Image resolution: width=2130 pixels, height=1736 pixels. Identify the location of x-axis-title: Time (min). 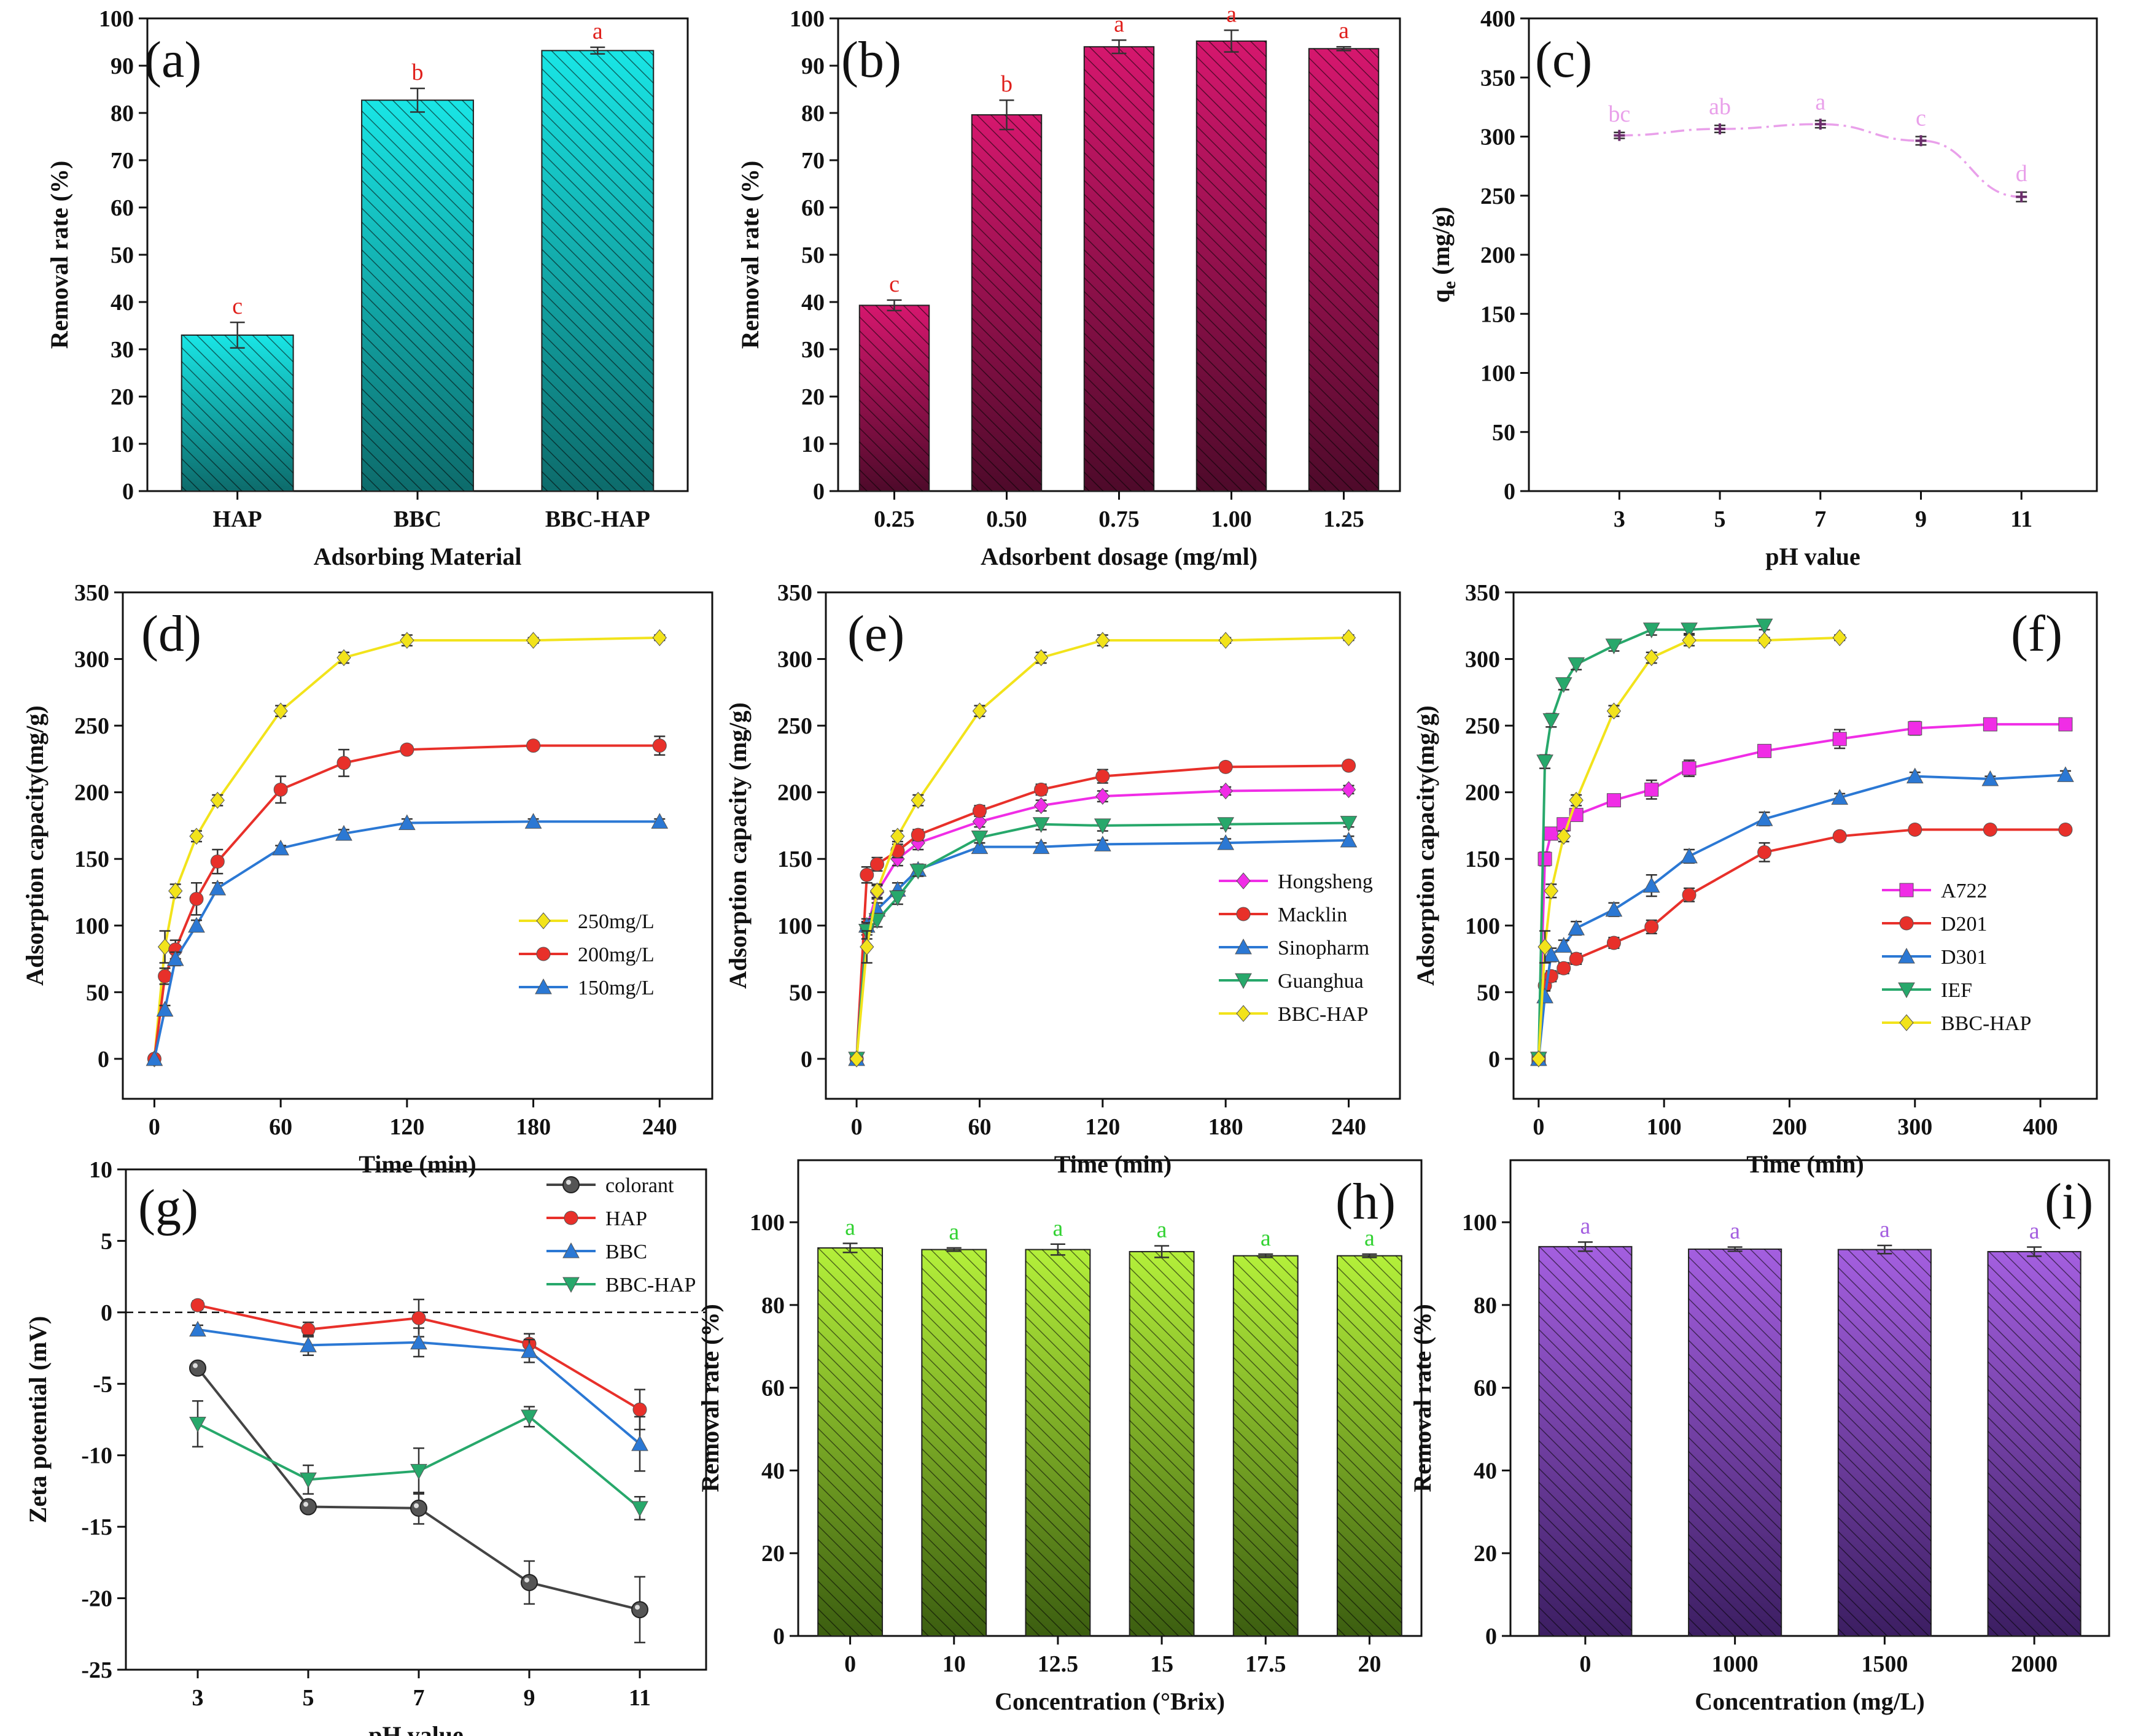
(1113, 1164).